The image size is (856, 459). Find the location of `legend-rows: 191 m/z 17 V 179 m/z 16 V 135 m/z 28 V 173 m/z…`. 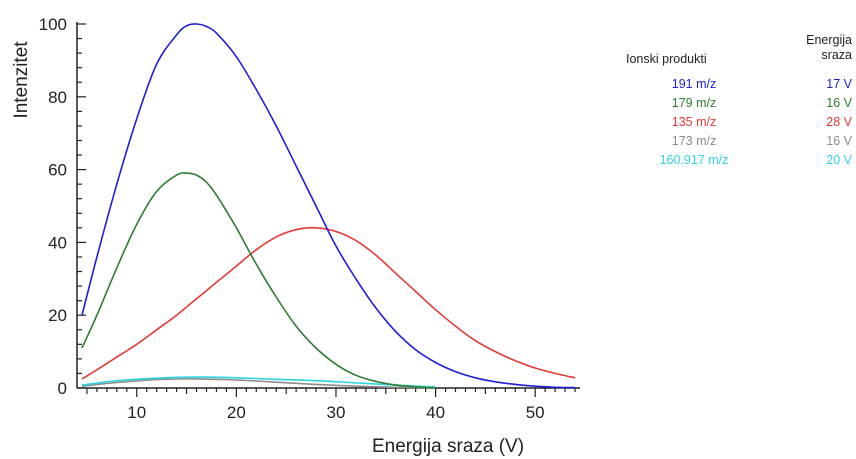

legend-rows: 191 m/z 17 V 179 m/z 16 V 135 m/z 28 V 173 m/z… is located at coordinates (756, 122).